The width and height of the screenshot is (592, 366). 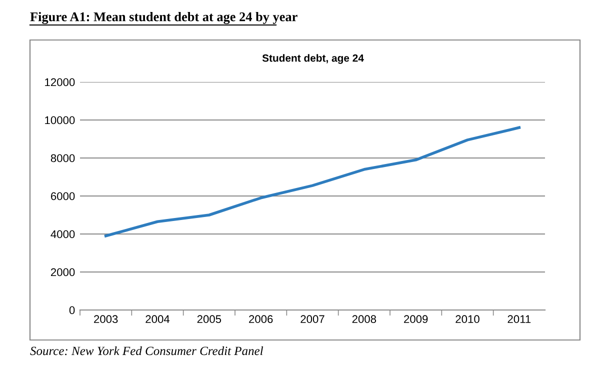 I want to click on y-tick-label: 8000, so click(x=62, y=158).